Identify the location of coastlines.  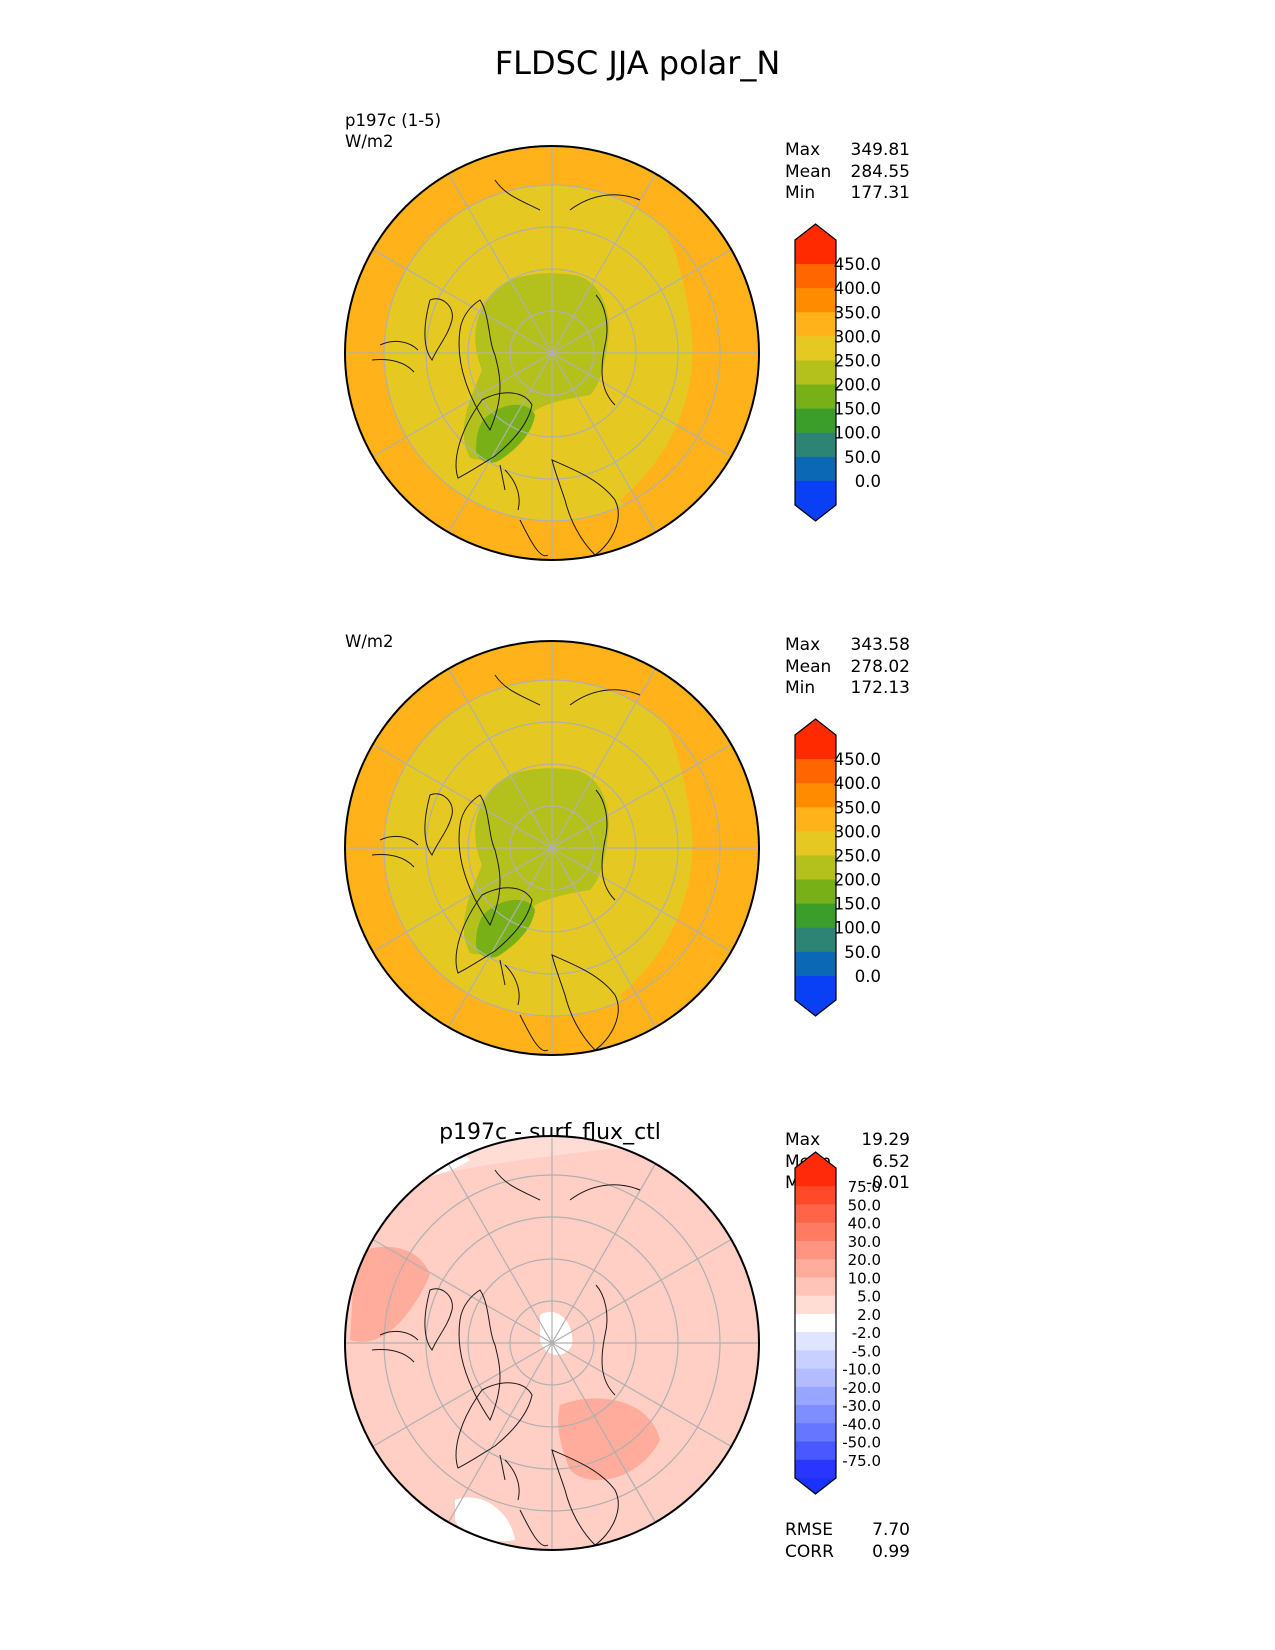
(506, 863).